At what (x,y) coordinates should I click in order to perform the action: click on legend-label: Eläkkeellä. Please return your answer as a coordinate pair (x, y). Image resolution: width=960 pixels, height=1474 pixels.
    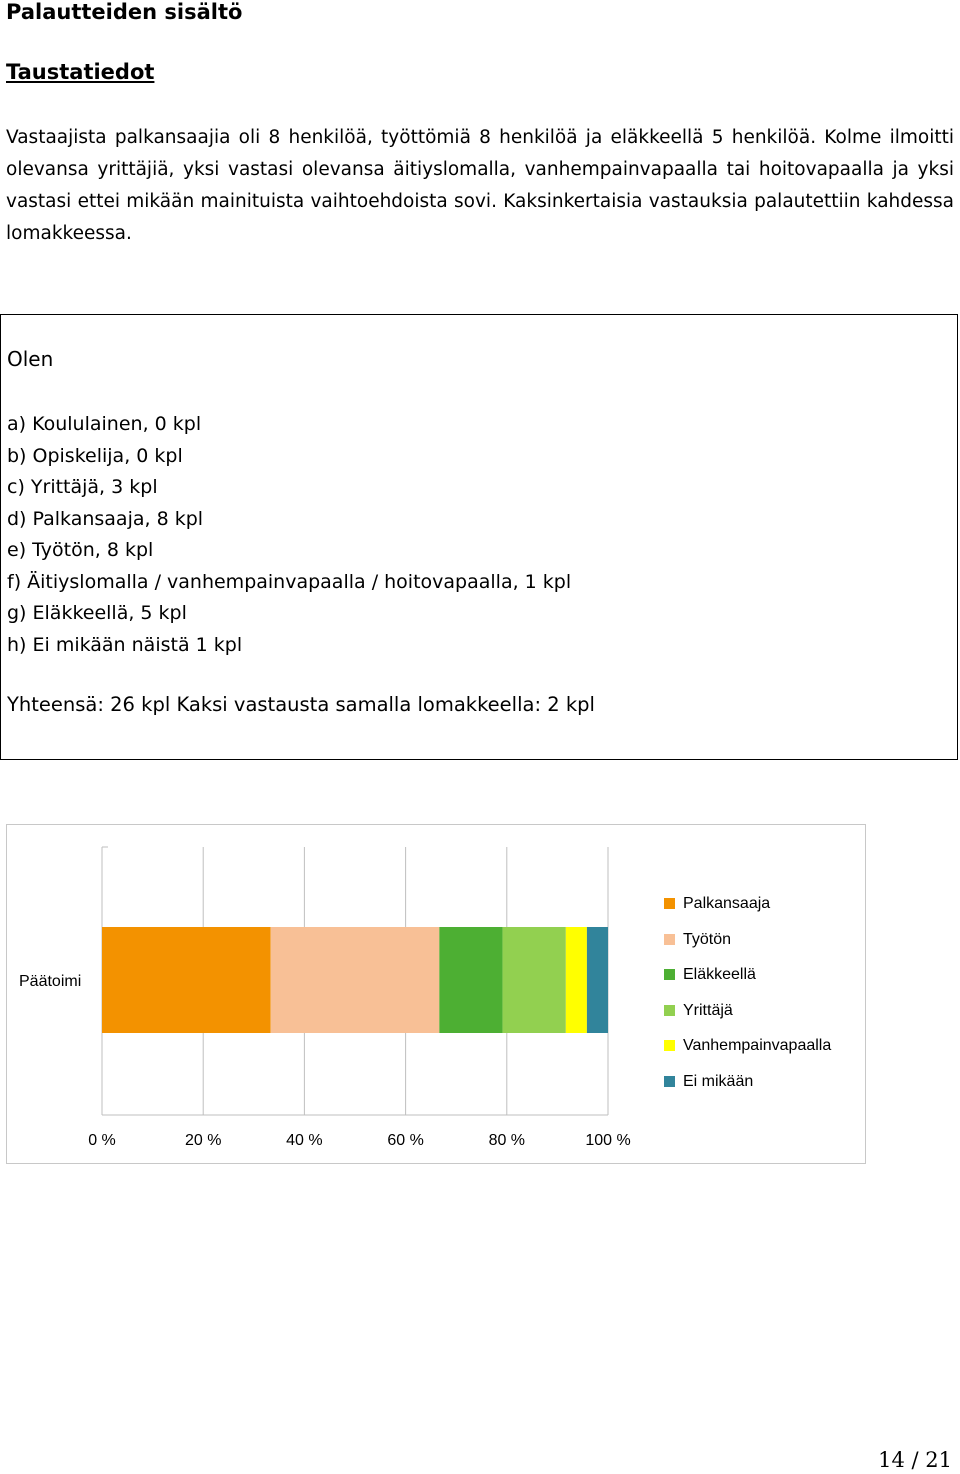
    Looking at the image, I should click on (719, 974).